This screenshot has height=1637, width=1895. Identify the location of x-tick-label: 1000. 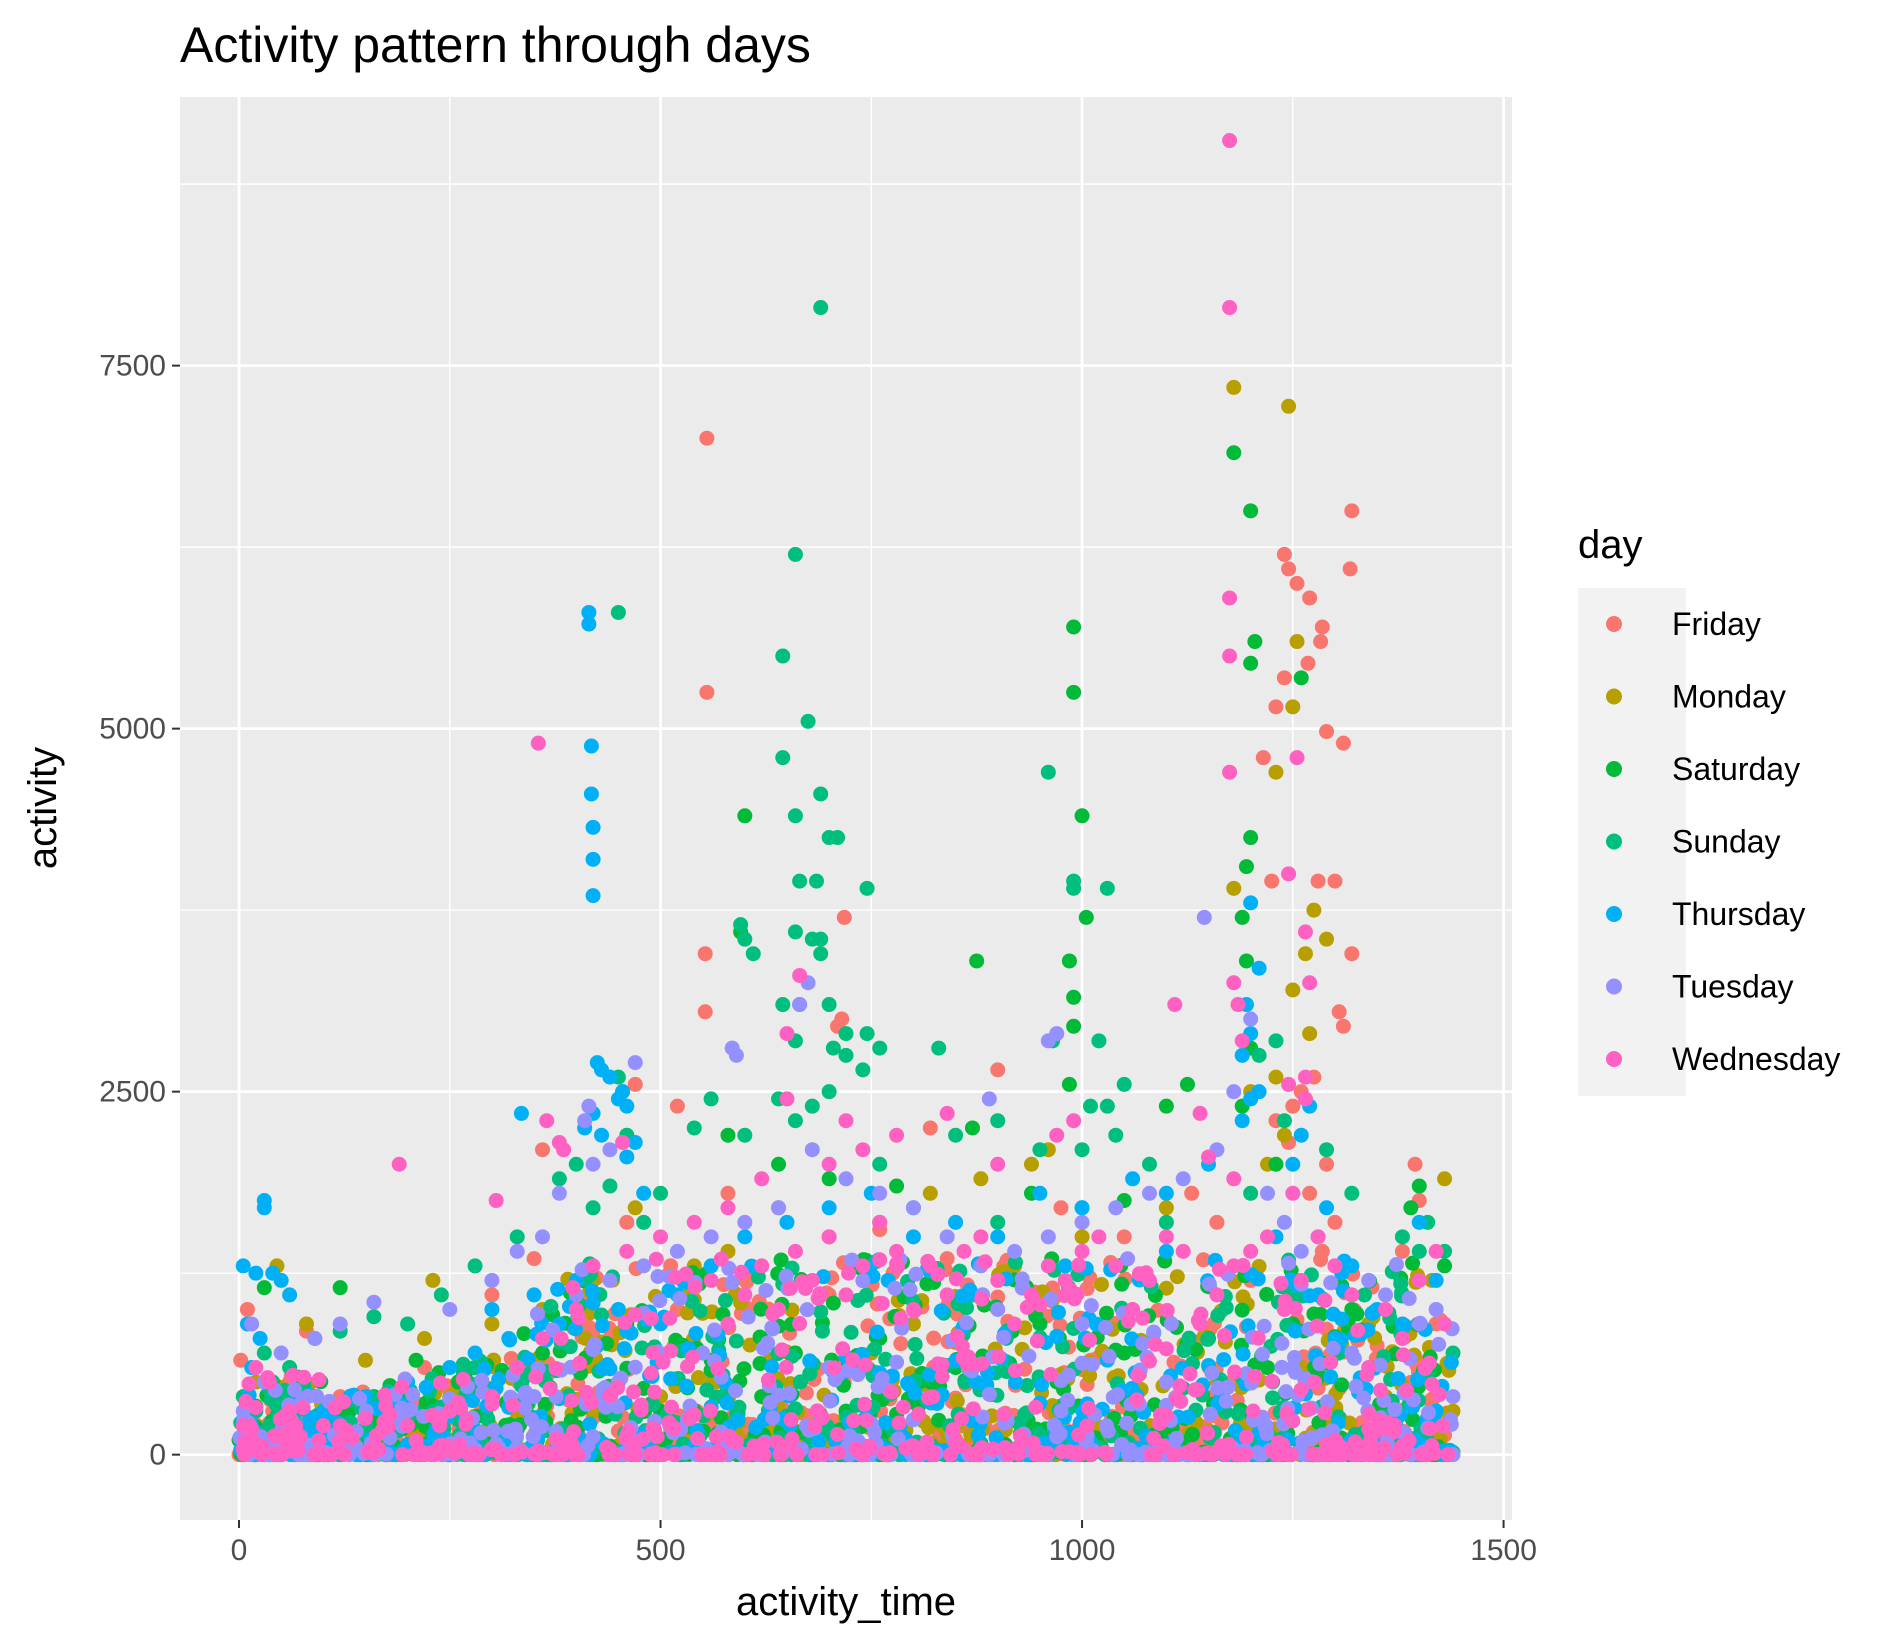
(1082, 1550).